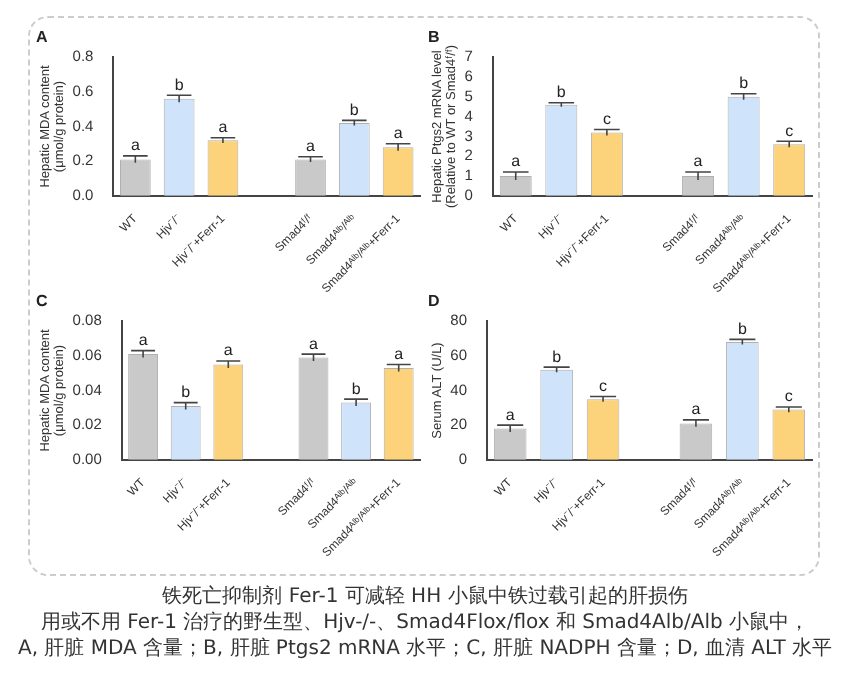 The height and width of the screenshot is (696, 850). Describe the element at coordinates (425, 623) in the screenshot. I see `text: 用或不用 Fer-1 治疗的野生型、Hjv-/-、Smad4Flox/flox 和 Smad4Alb/Alb 小鼠中，` at that location.